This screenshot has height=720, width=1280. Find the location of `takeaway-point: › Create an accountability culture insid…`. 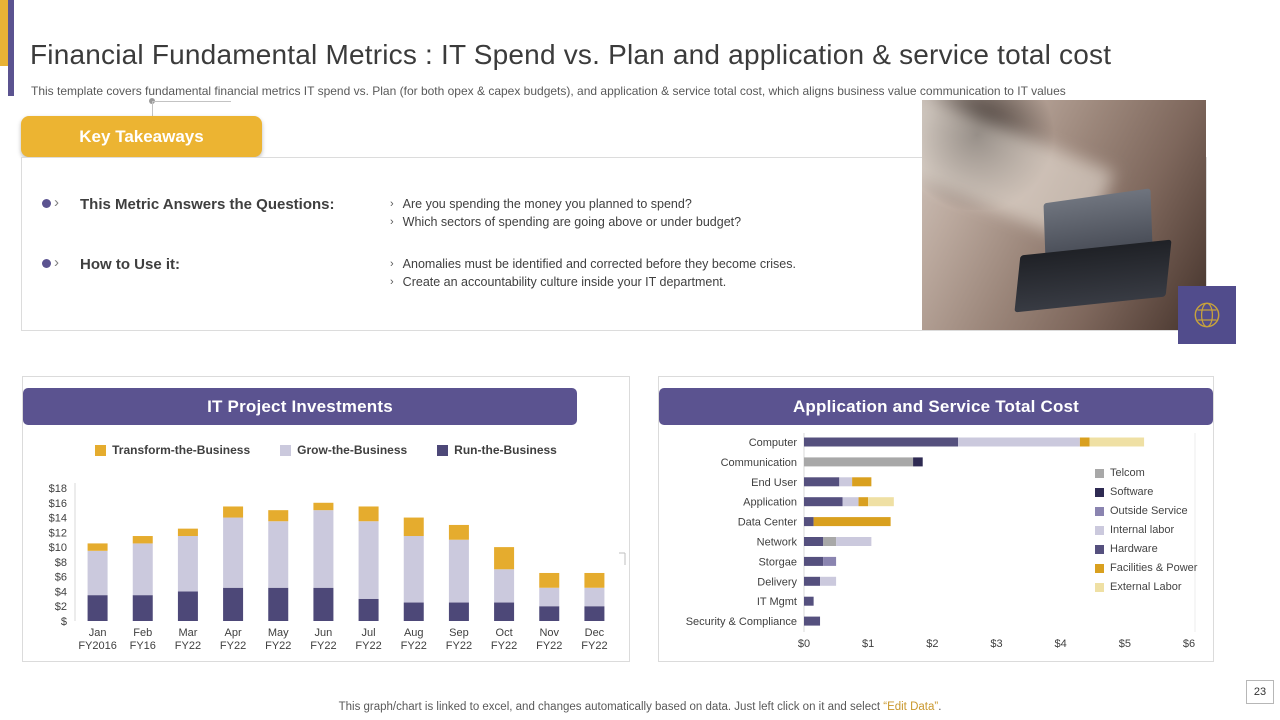

takeaway-point: › Create an accountability culture insid… is located at coordinates (593, 282).